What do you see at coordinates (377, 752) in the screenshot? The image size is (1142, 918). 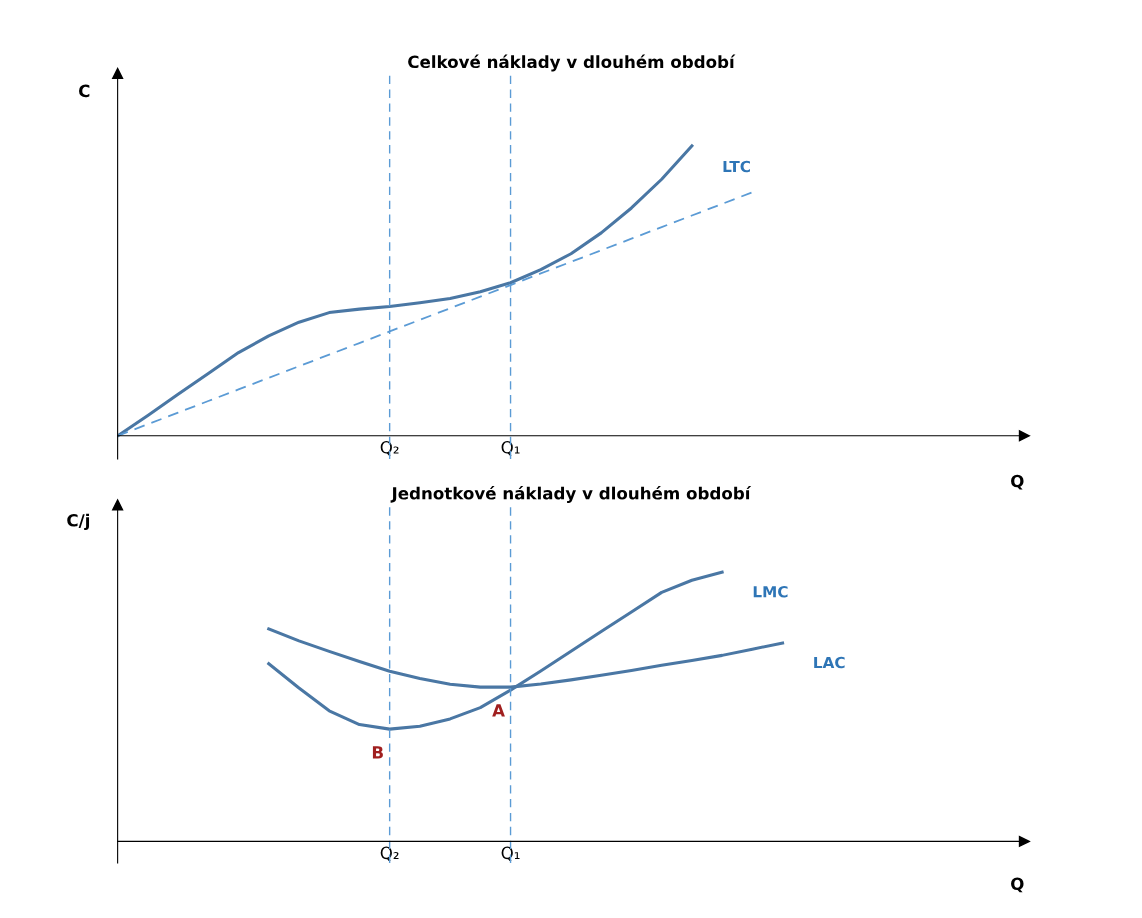 I see `annotation: B` at bounding box center [377, 752].